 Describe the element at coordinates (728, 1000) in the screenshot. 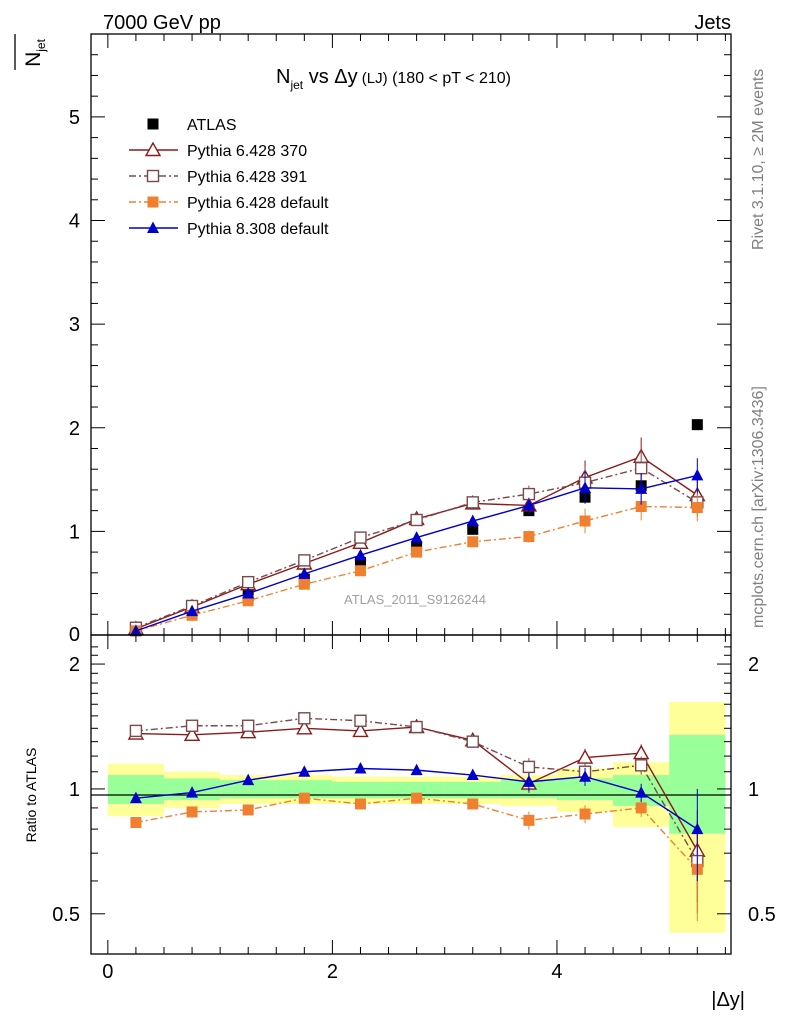

I see `x-axis-label: |Δy|` at that location.